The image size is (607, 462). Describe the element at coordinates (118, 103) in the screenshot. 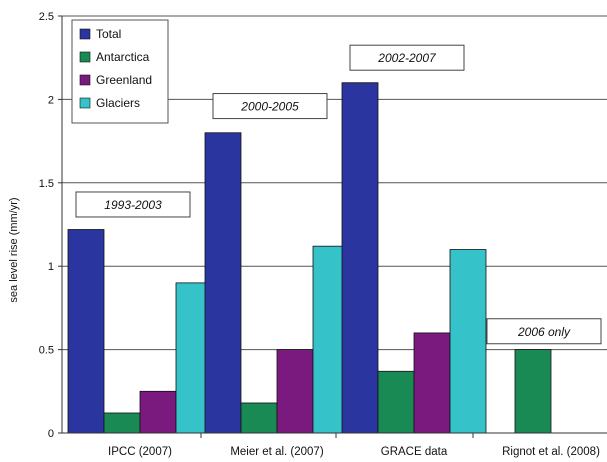

I see `legend-label: Glaciers` at that location.